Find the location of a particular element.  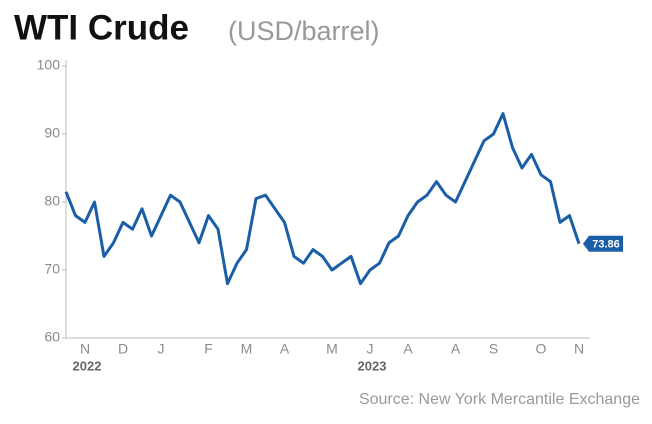

y-tick-label: 70 is located at coordinates (52, 269).